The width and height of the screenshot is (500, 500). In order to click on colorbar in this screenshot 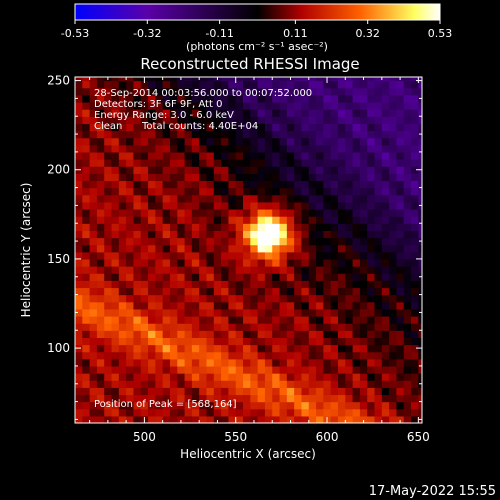, I will do `click(257, 12)`.